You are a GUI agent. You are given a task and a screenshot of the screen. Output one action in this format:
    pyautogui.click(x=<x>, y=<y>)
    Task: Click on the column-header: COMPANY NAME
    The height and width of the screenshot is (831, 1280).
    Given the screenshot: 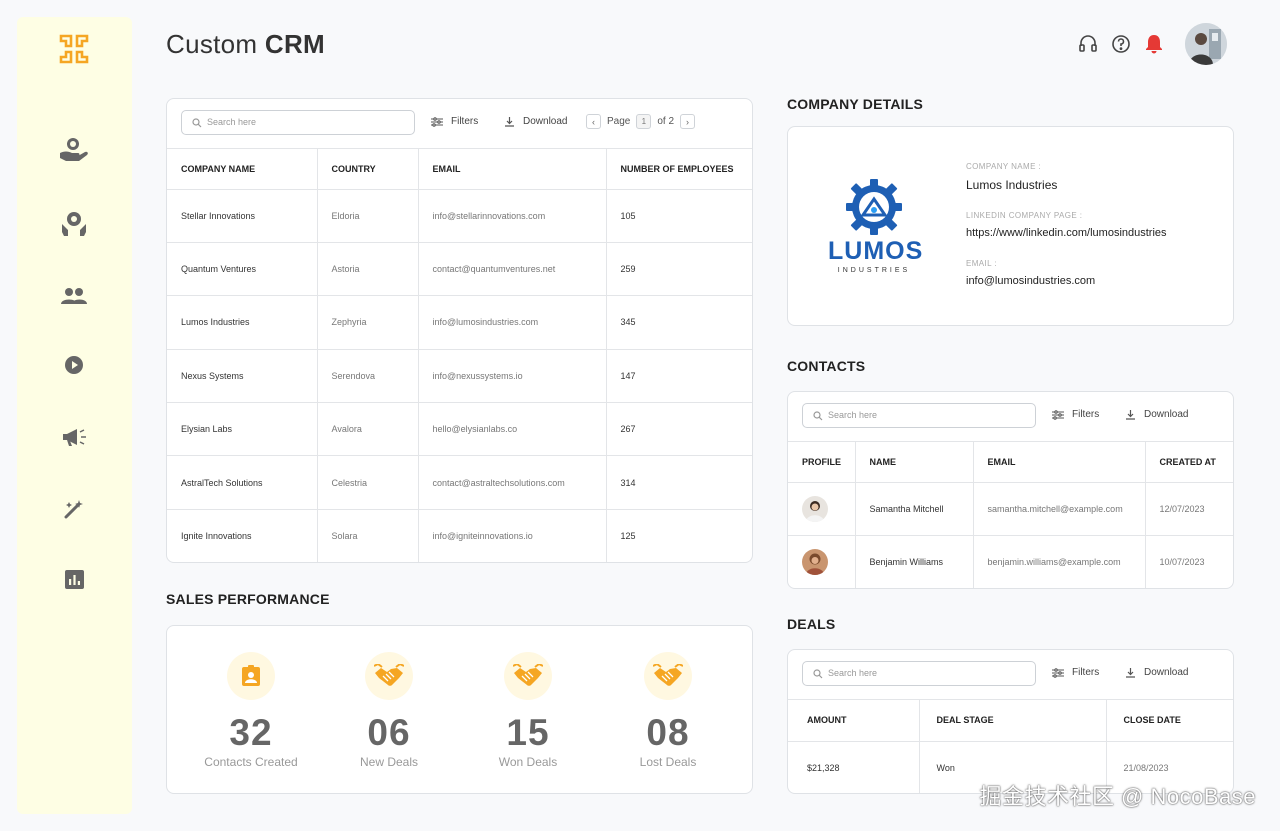 What is the action you would take?
    pyautogui.click(x=242, y=169)
    